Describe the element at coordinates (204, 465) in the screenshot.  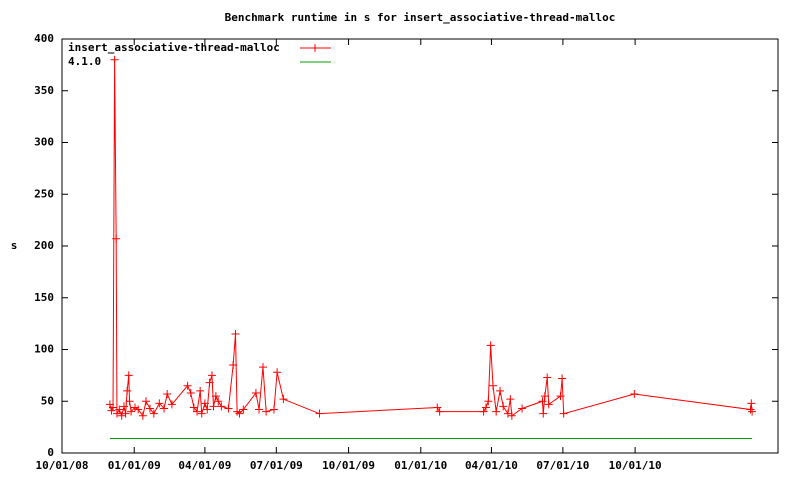
I see `x-tick-label: 04/01/09` at that location.